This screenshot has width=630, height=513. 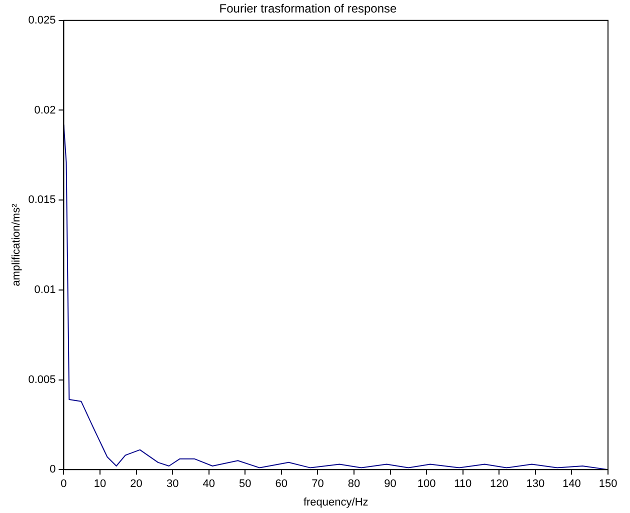 I want to click on x-tick-label: 80, so click(x=354, y=484).